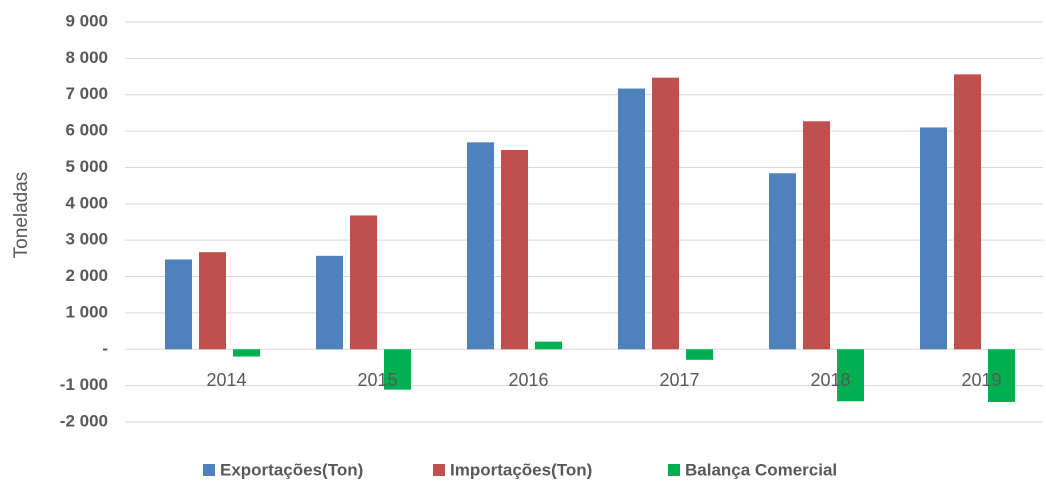 The image size is (1046, 486). I want to click on x-tick-label: 2018, so click(830, 380).